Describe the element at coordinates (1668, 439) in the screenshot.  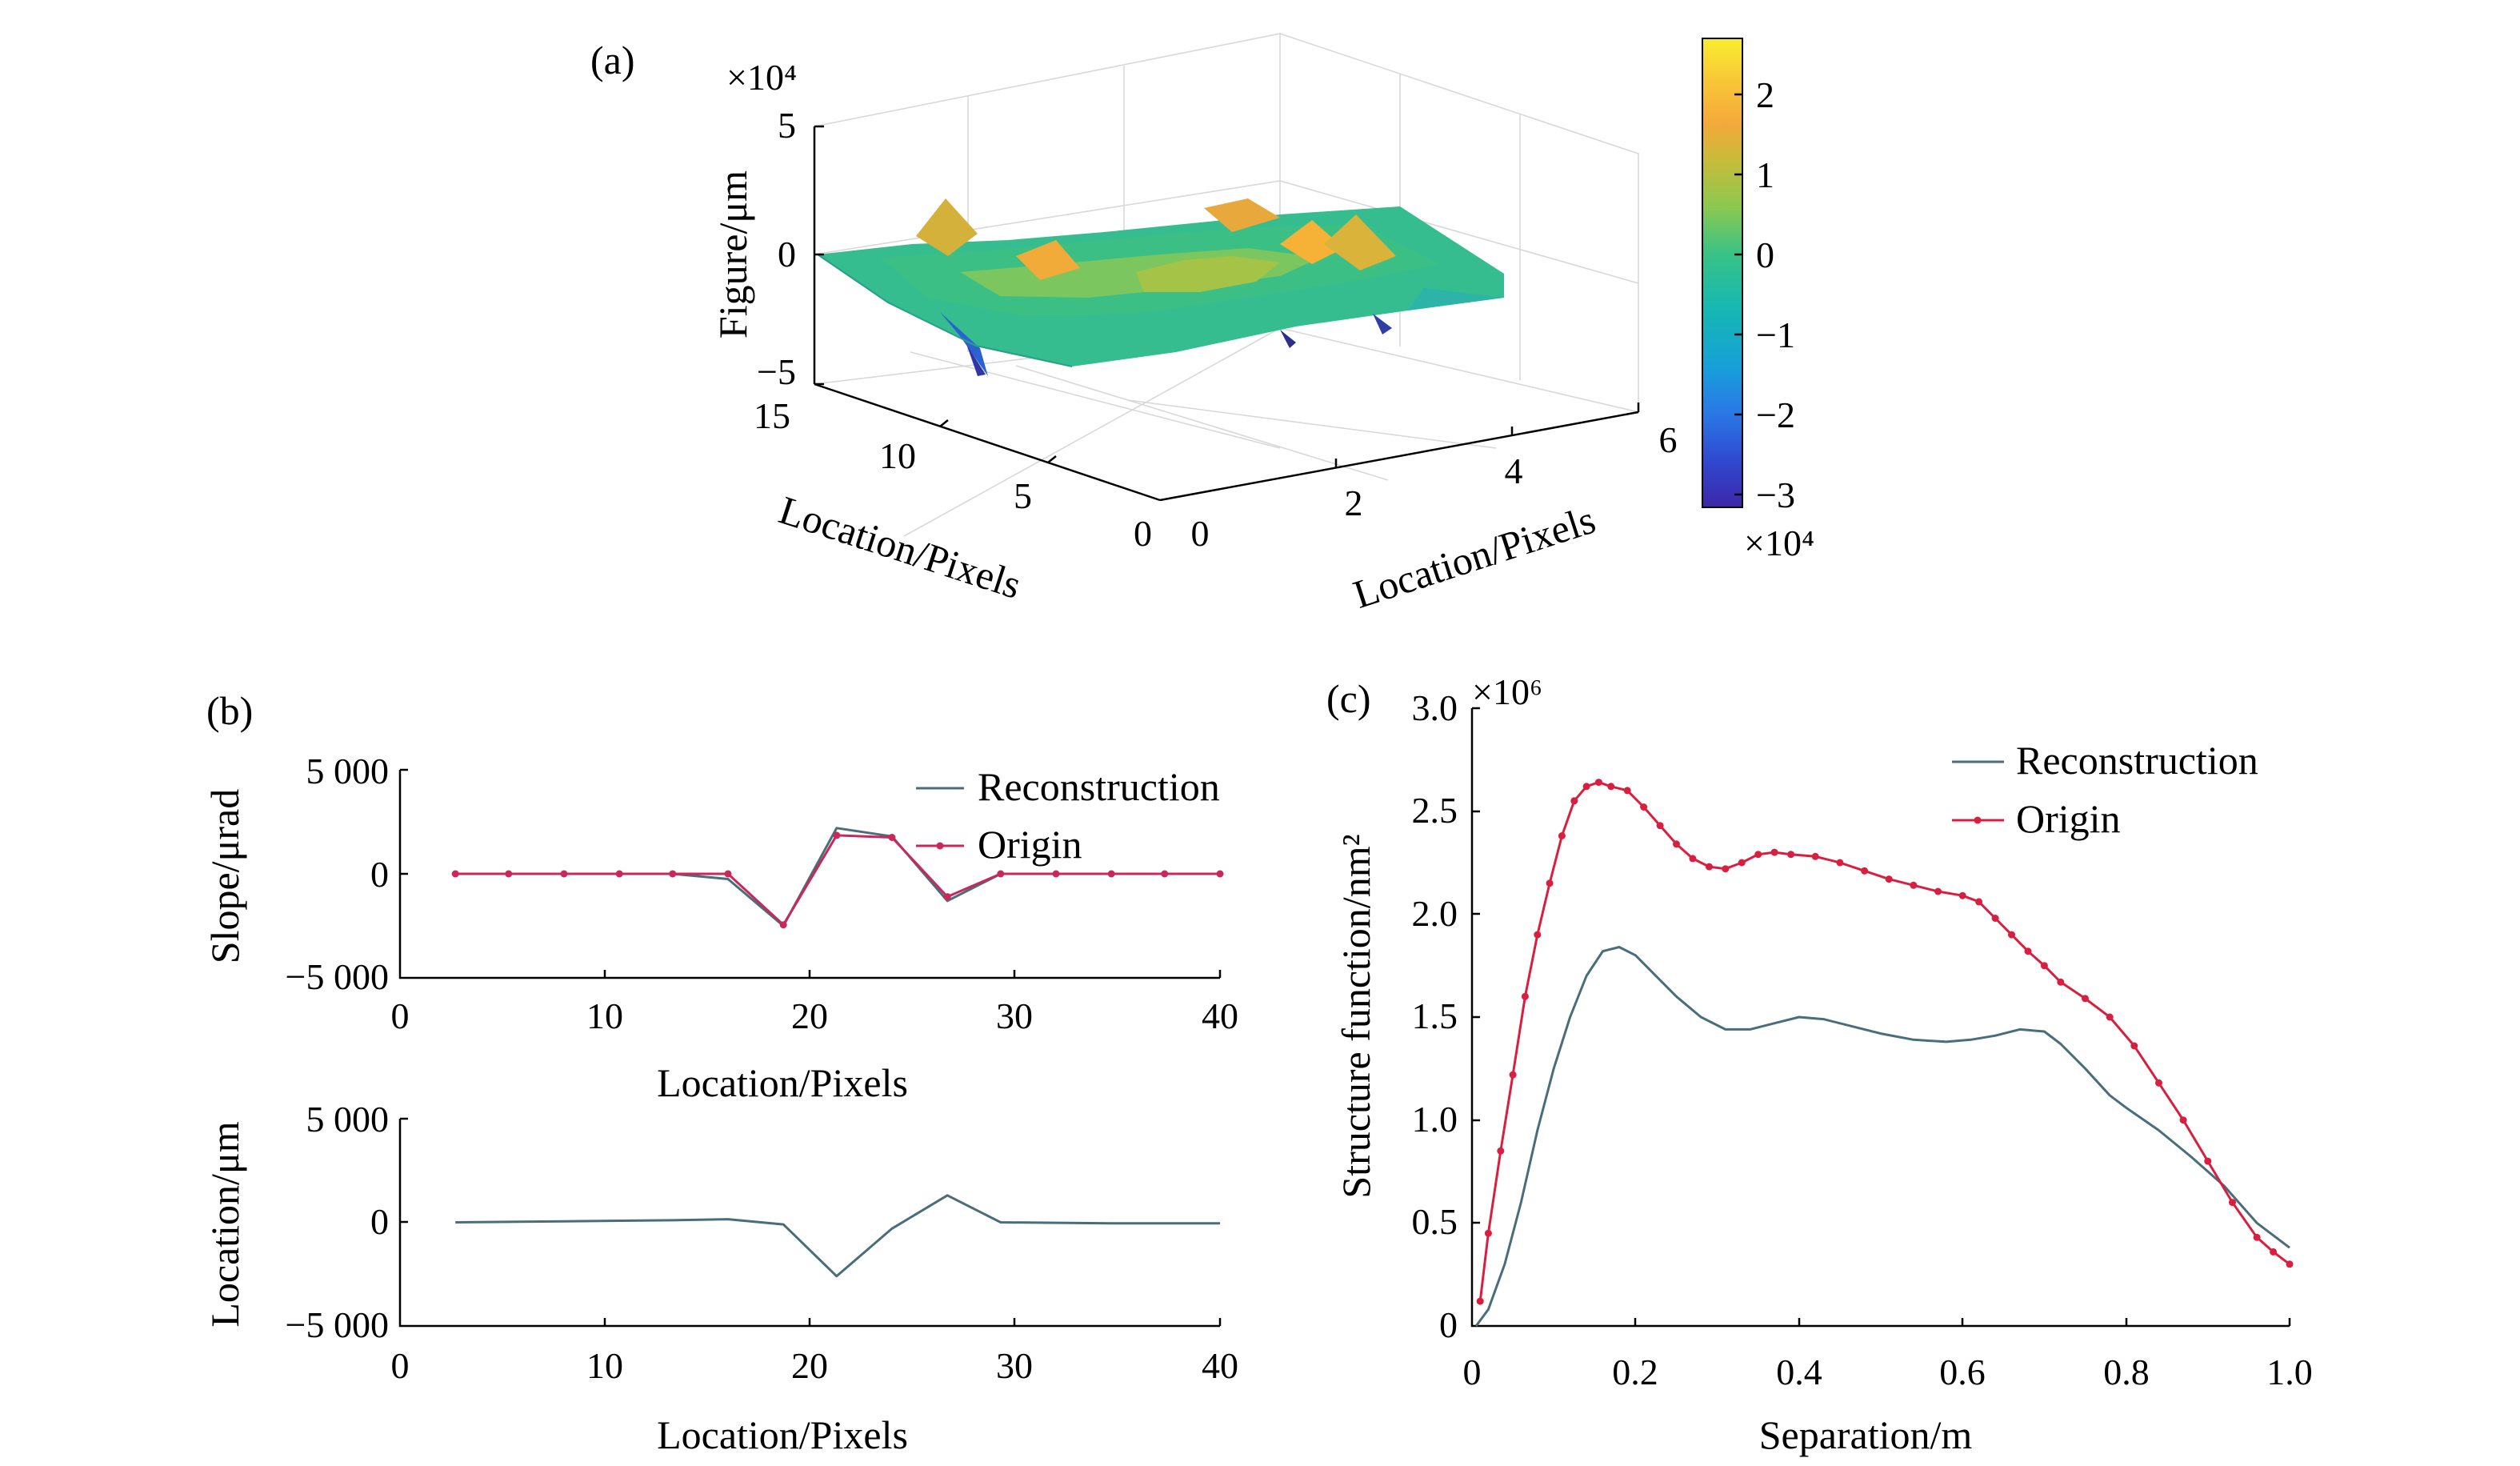
I see `panel-a-x-tick: 6` at that location.